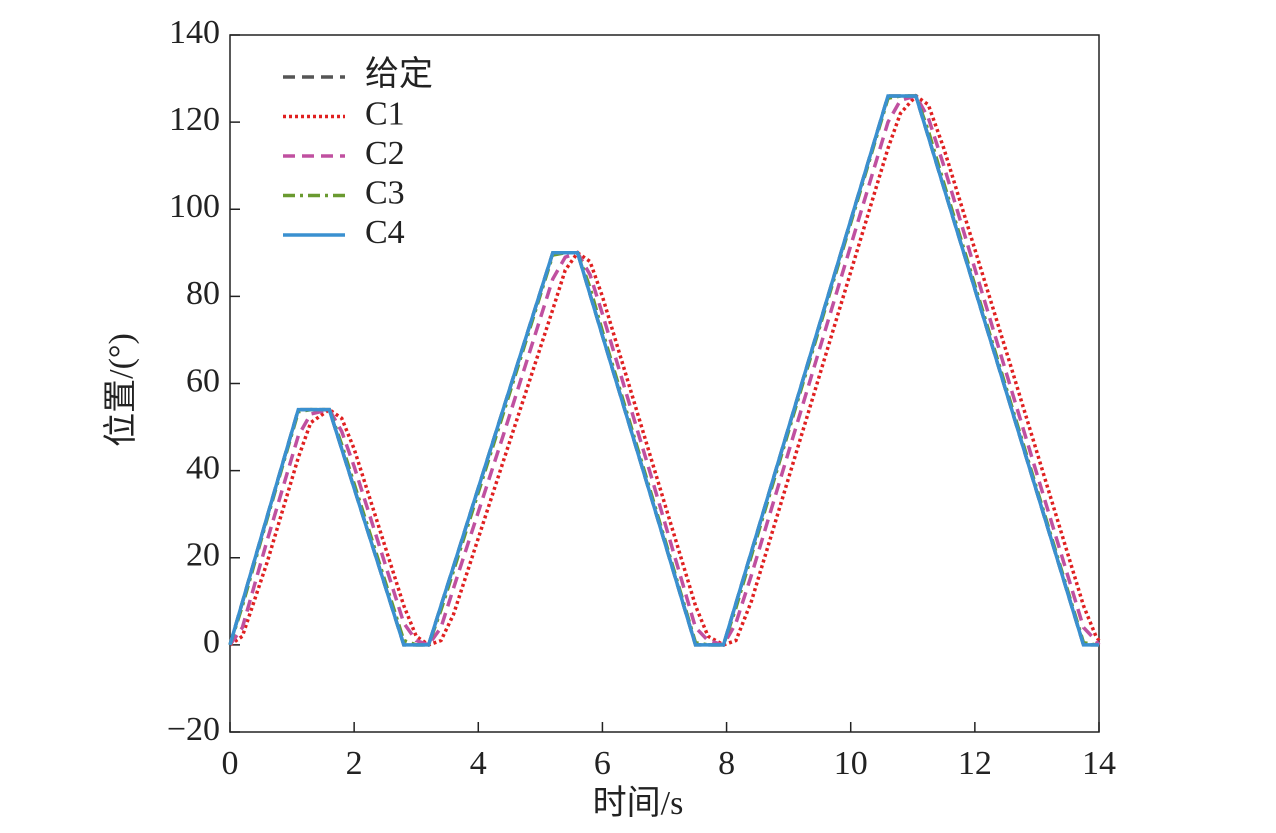  Describe the element at coordinates (194, 206) in the screenshot. I see `y-tick-label: 100` at that location.